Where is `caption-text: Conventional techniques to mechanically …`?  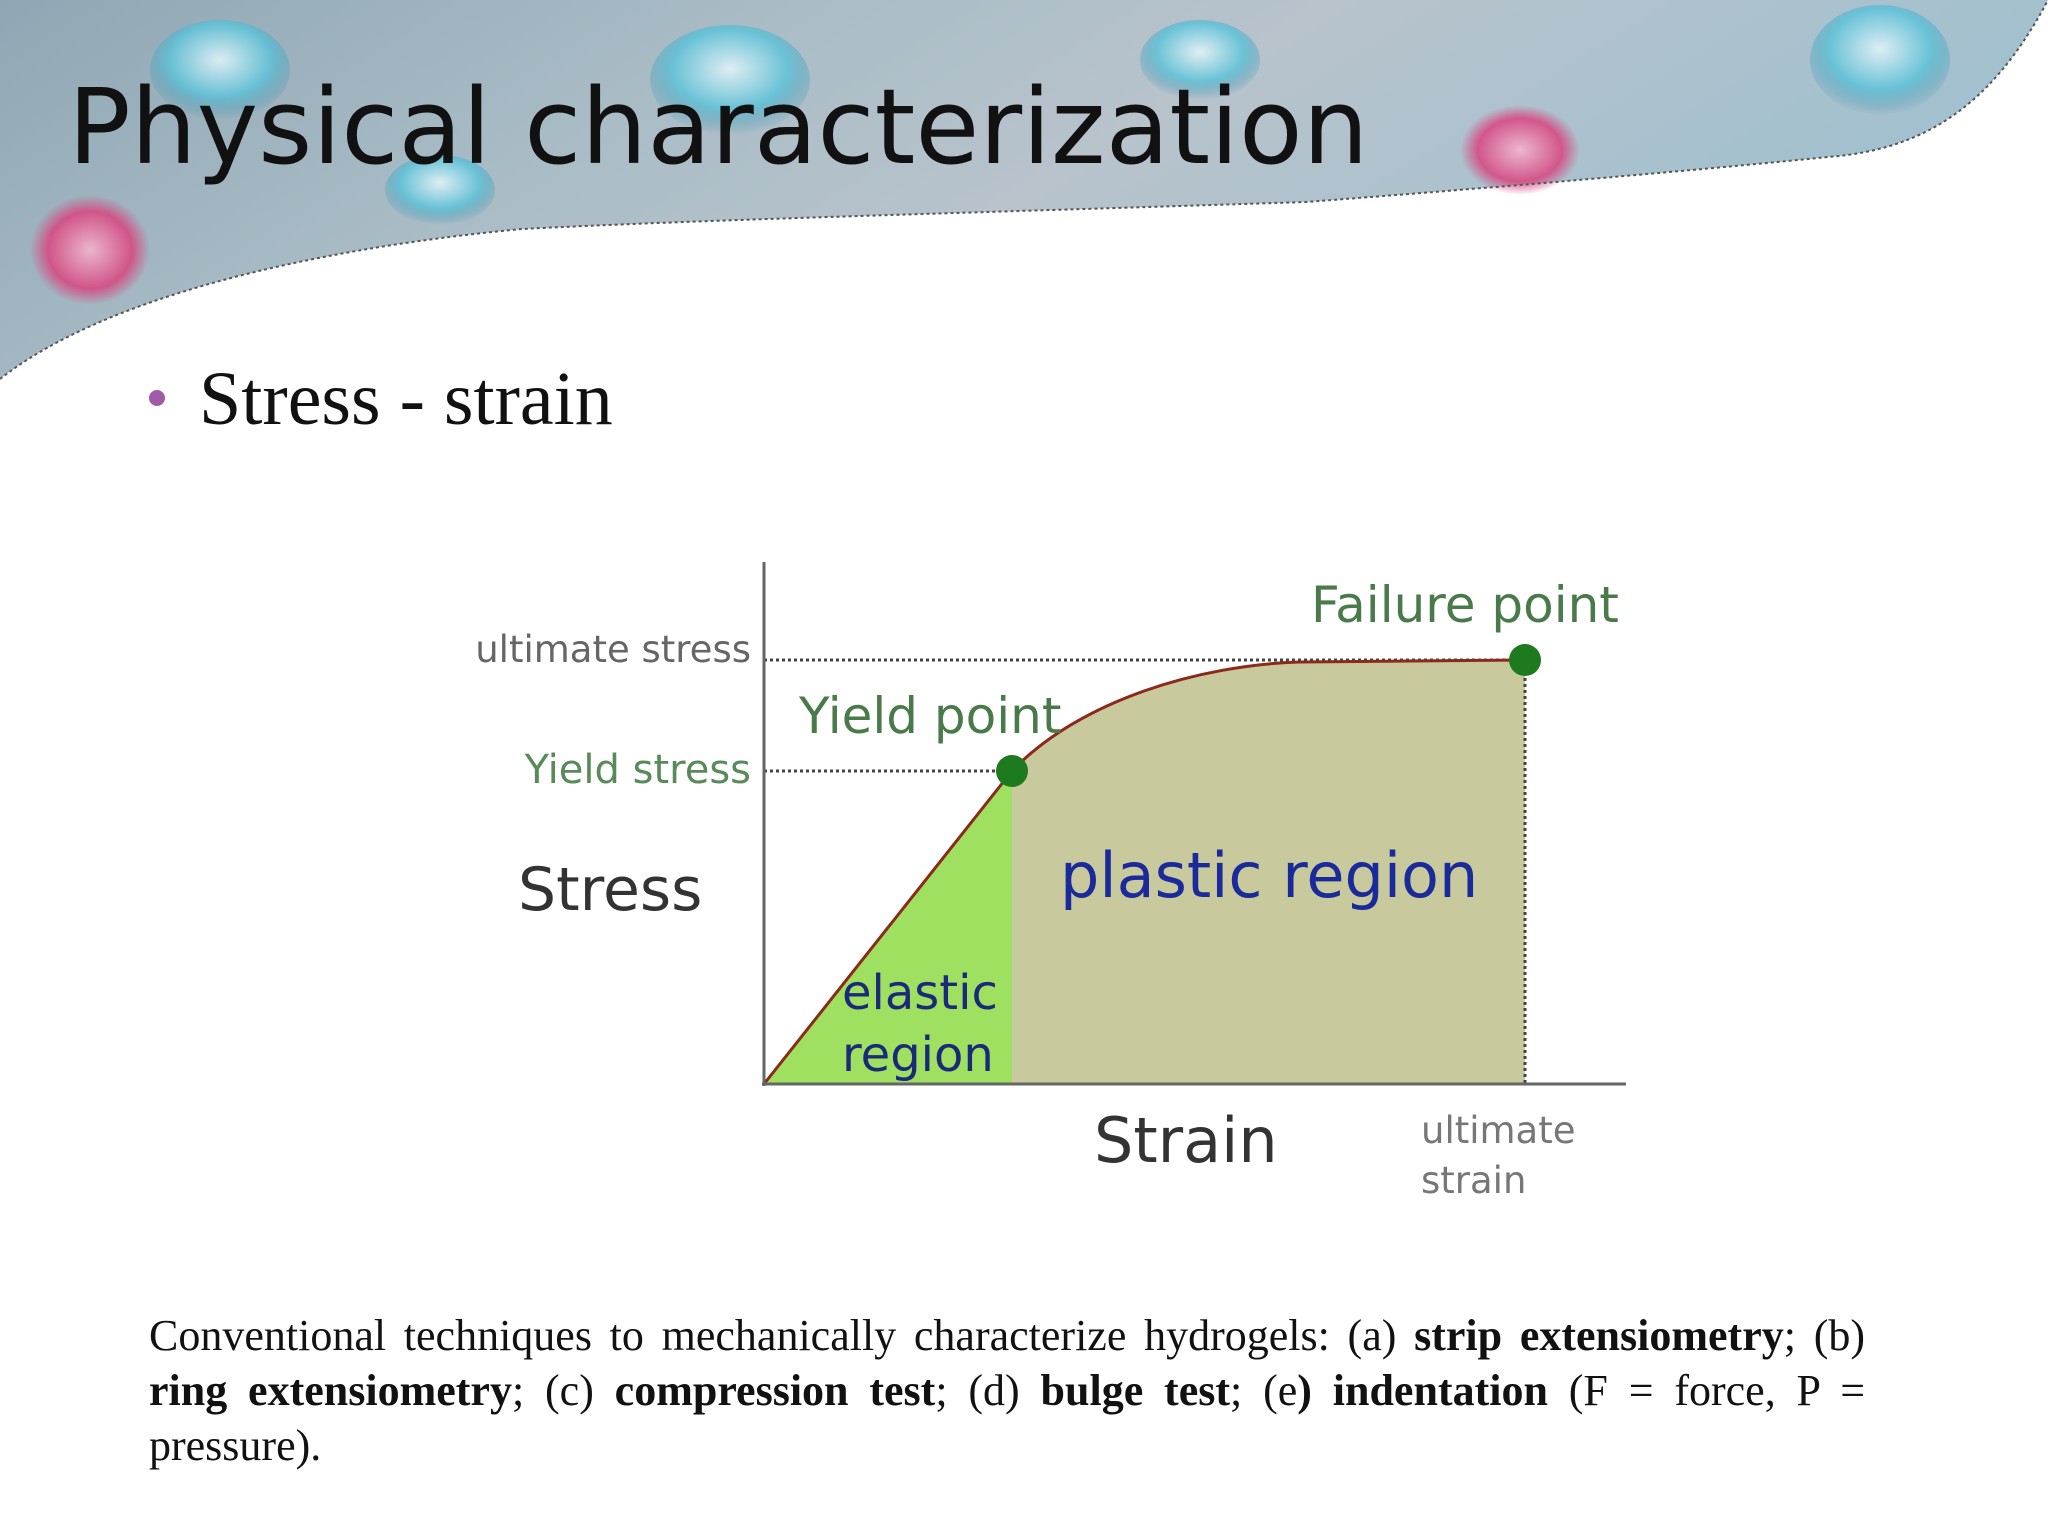
caption-text: Conventional techniques to mechanically … is located at coordinates (782, 1335).